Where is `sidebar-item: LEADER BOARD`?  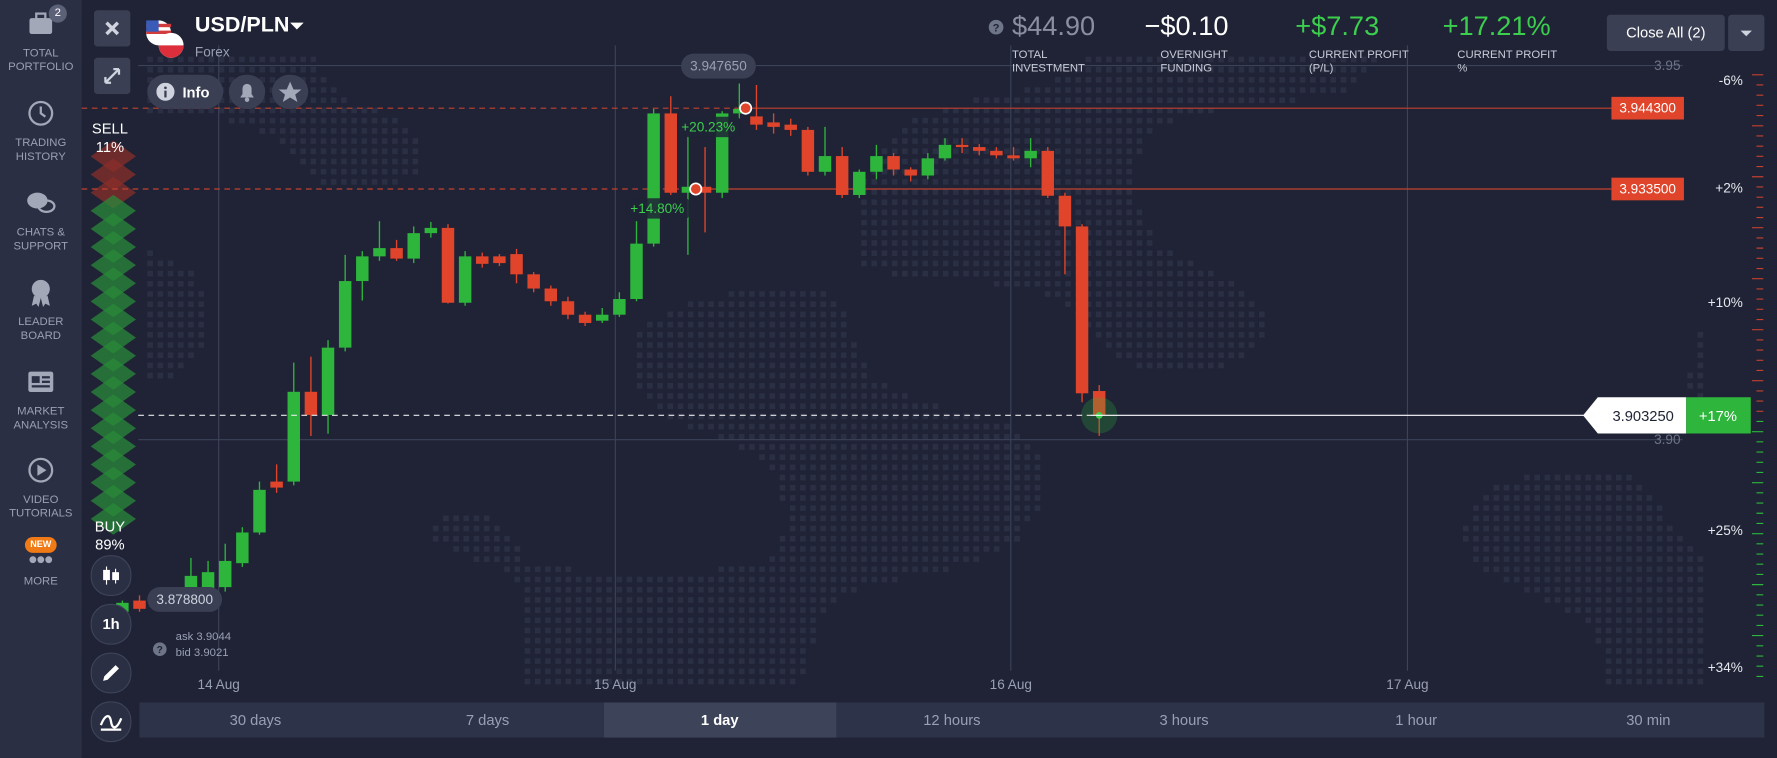
sidebar-item: LEADER BOARD is located at coordinates (41, 311).